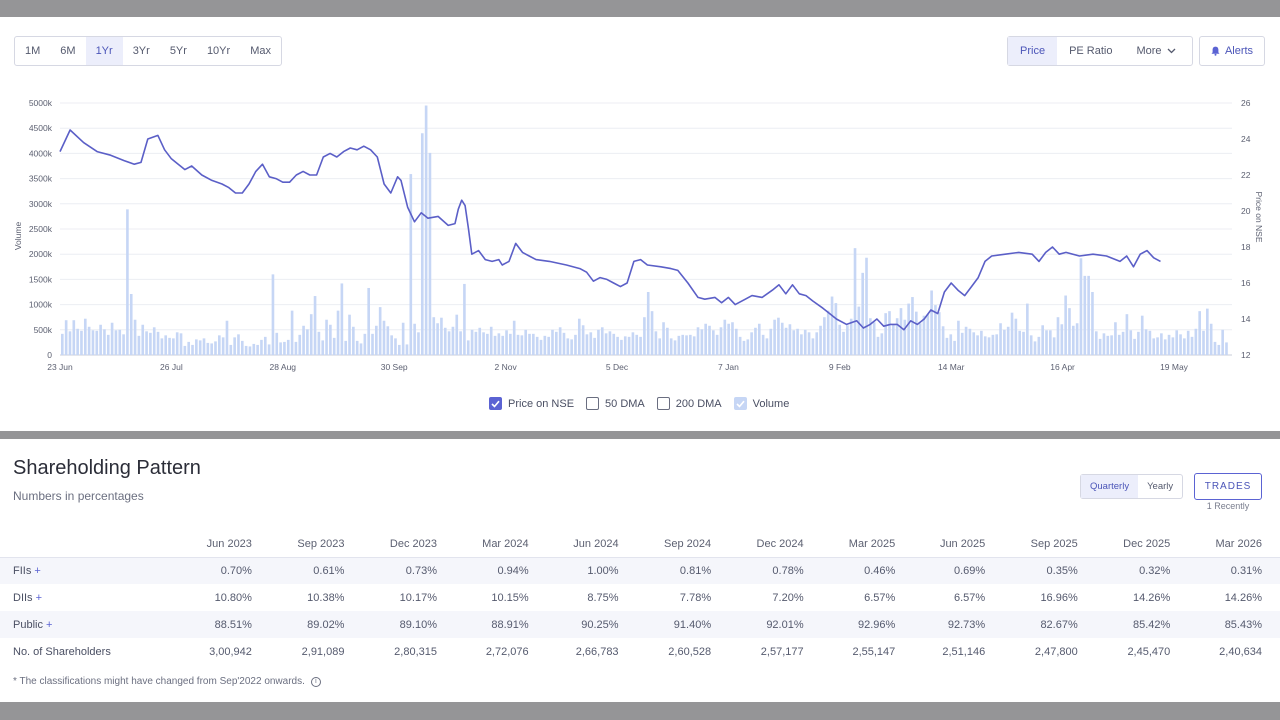 The width and height of the screenshot is (1280, 720). I want to click on legend-200-dma: 200 DMA, so click(689, 403).